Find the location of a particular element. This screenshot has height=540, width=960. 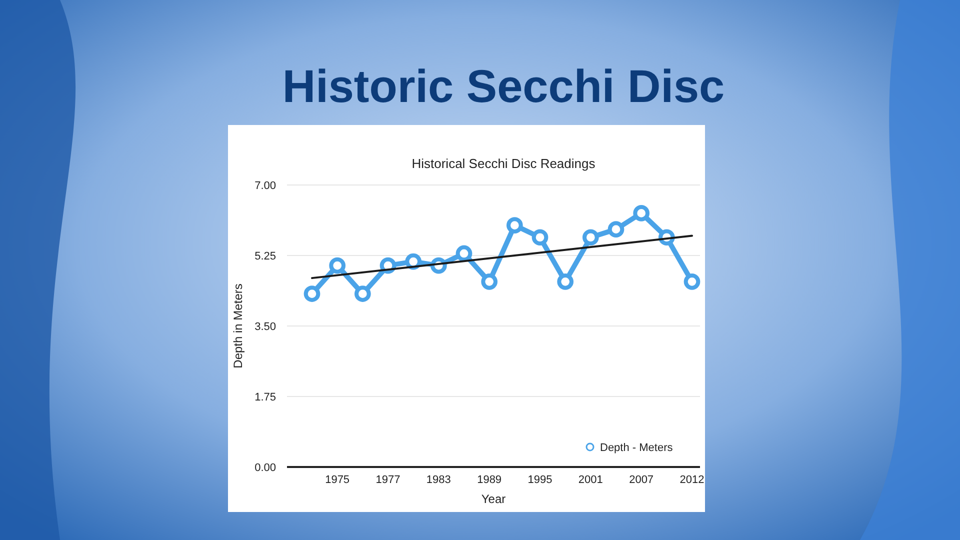

legend-label: Depth - Meters is located at coordinates (637, 448).